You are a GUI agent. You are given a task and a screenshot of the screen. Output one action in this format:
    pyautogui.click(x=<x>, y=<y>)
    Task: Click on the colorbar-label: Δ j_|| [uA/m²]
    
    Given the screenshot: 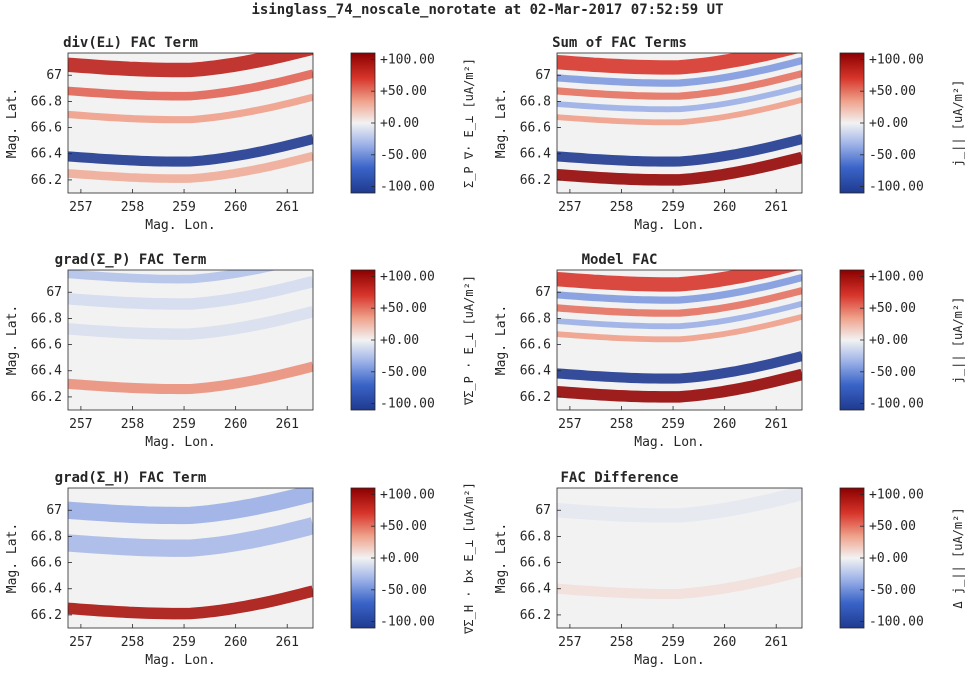 What is the action you would take?
    pyautogui.click(x=958, y=557)
    